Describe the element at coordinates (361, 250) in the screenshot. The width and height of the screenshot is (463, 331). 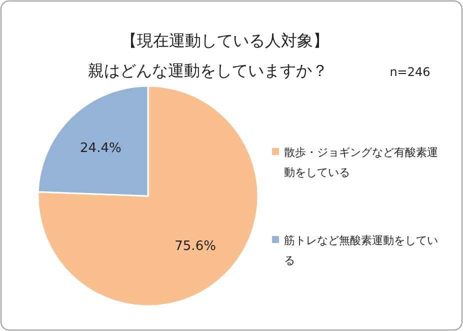
I see `legend-label: 筋トレなど無酸素運動をしている` at that location.